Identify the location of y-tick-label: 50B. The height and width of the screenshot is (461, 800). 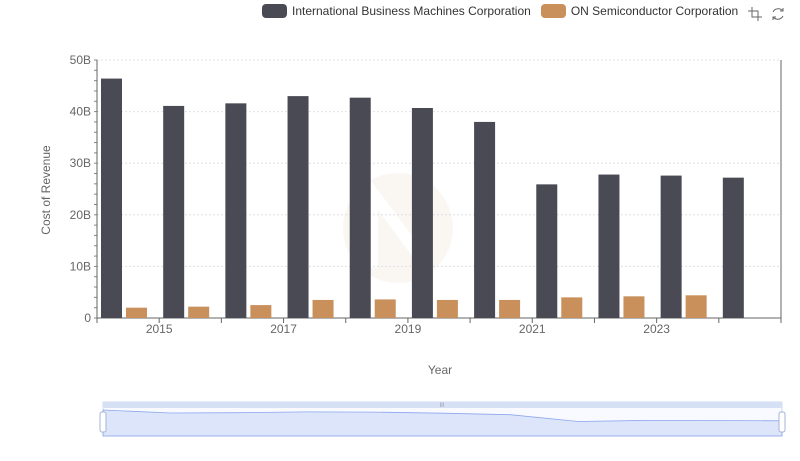
(80, 60).